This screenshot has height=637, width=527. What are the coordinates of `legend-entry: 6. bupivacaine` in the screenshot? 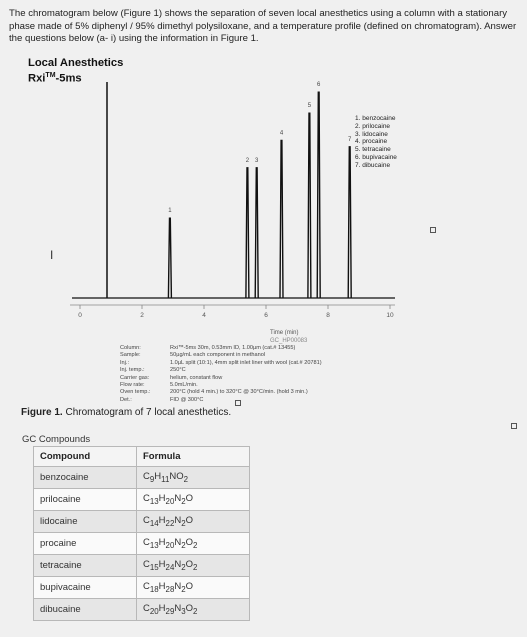 It's located at (376, 157).